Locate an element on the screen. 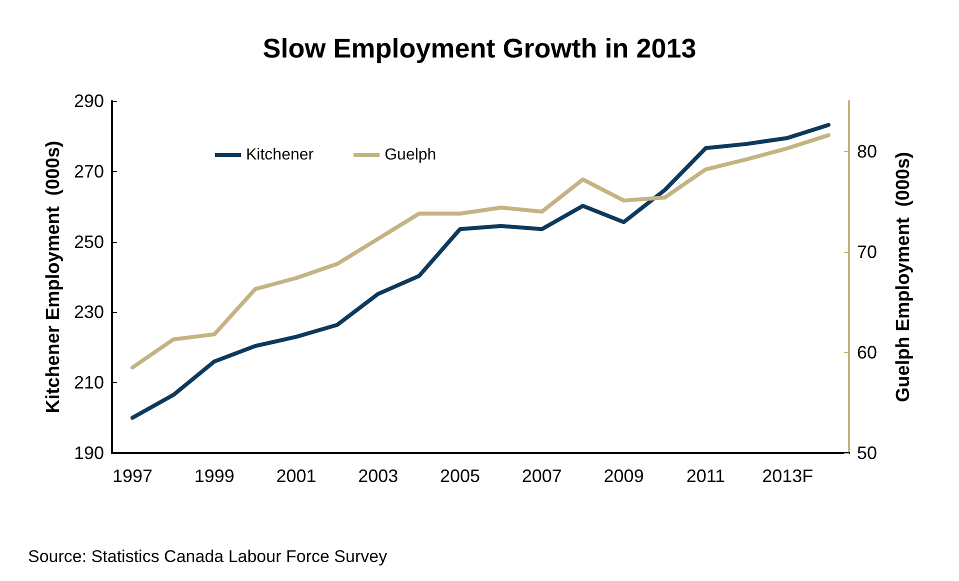  x-tick-label: 2005 is located at coordinates (460, 476).